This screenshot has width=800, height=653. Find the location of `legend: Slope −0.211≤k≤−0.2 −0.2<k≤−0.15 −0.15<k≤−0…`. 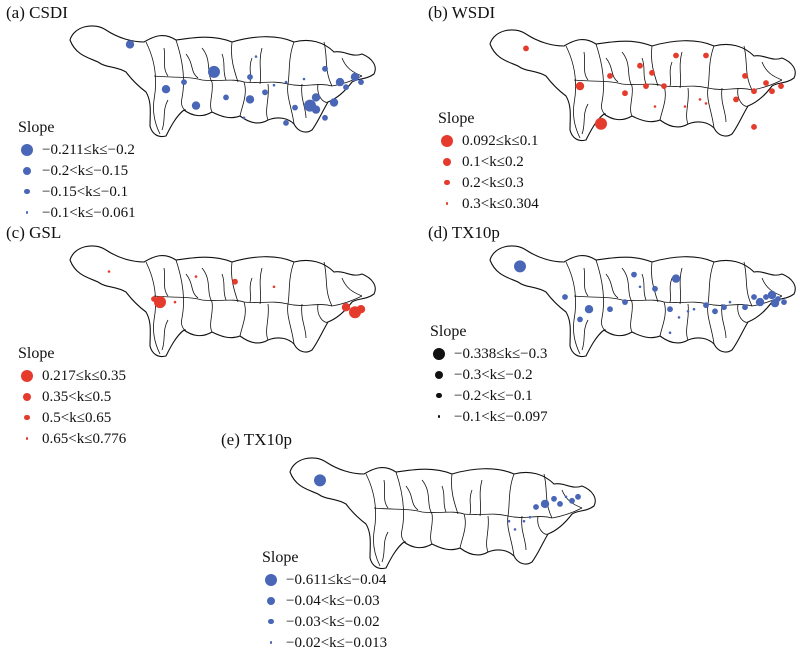

legend: Slope −0.211≤k≤−0.2 −0.2<k≤−0.15 −0.15<k≤−0… is located at coordinates (77, 170).